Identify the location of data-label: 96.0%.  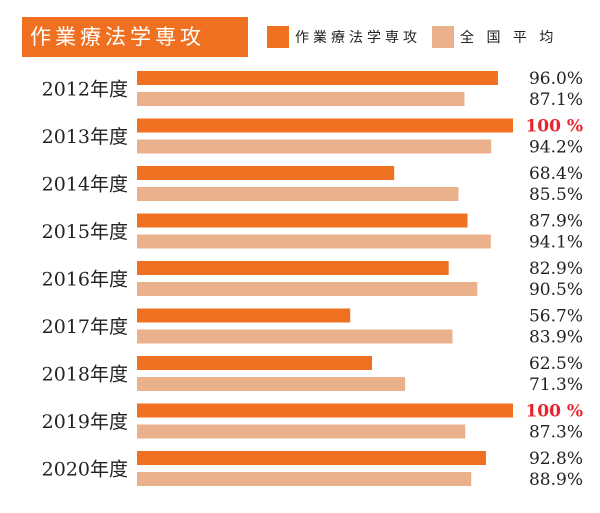
(556, 79).